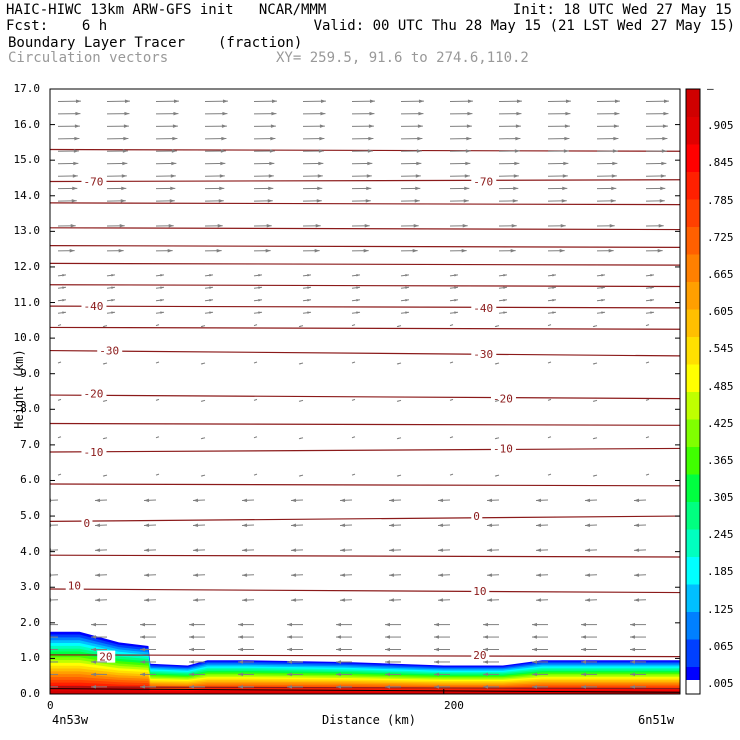 The width and height of the screenshot is (740, 740). What do you see at coordinates (720, 126) in the screenshot?
I see `colorbar-label: .905` at bounding box center [720, 126].